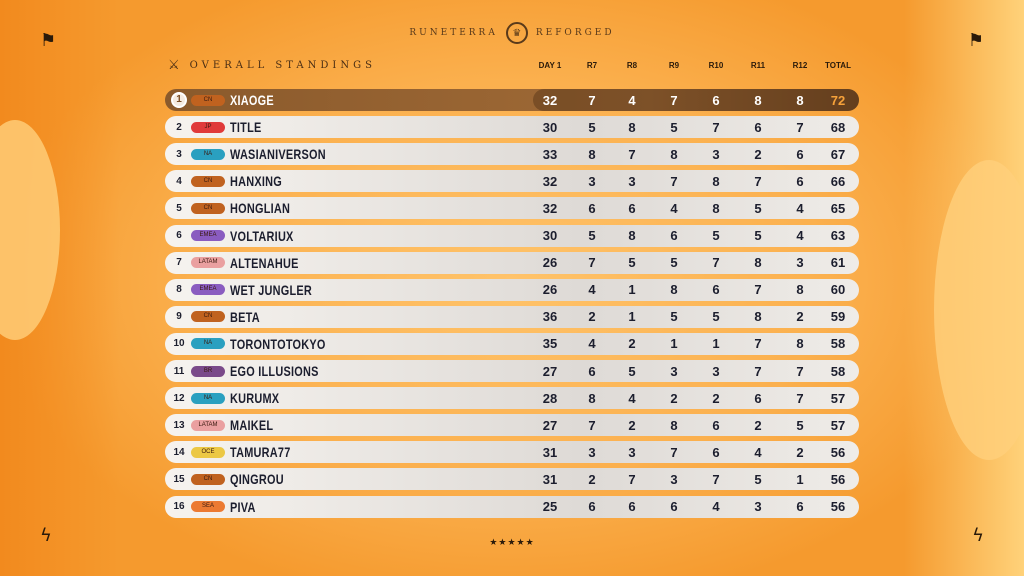  What do you see at coordinates (260, 452) in the screenshot?
I see `player-name: TAMURA77` at bounding box center [260, 452].